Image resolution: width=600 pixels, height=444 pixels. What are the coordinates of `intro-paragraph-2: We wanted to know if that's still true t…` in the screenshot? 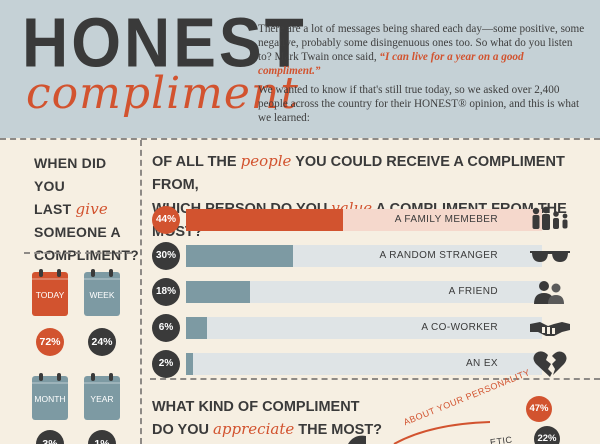 It's located at (419, 104).